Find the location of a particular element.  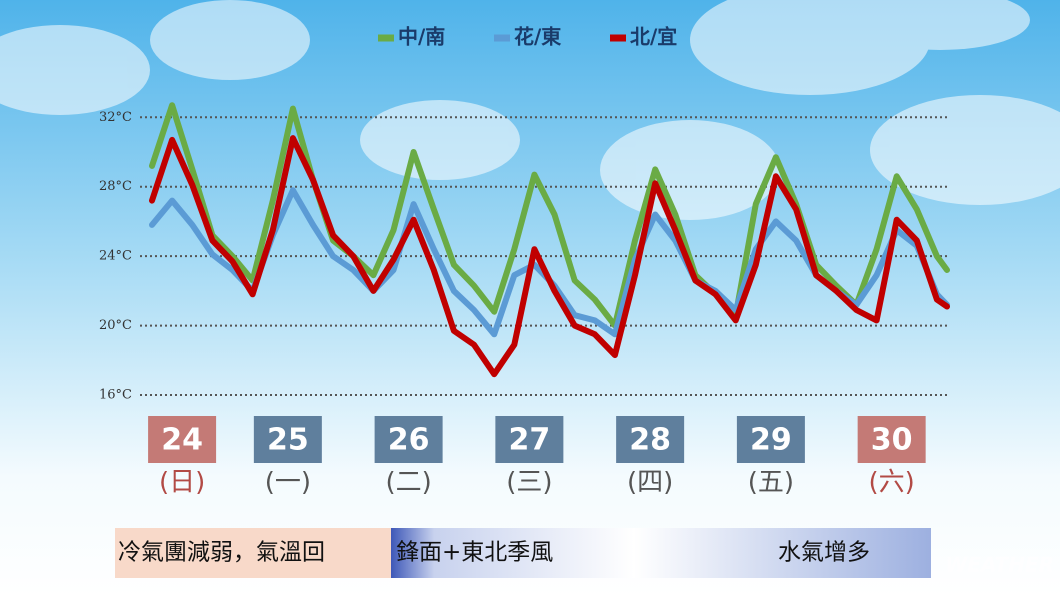

day-weekday: (一) is located at coordinates (288, 483).